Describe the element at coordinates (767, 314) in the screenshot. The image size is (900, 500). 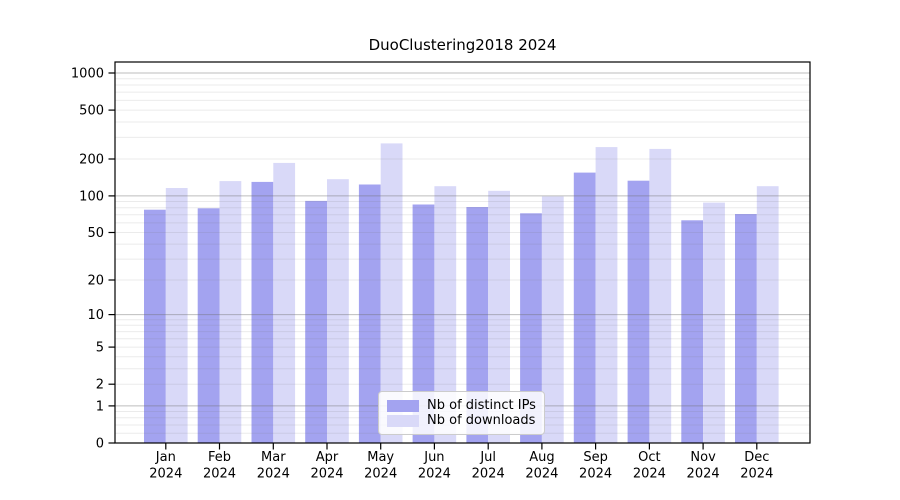
I see `bar-dec-nb-of-downloads` at that location.